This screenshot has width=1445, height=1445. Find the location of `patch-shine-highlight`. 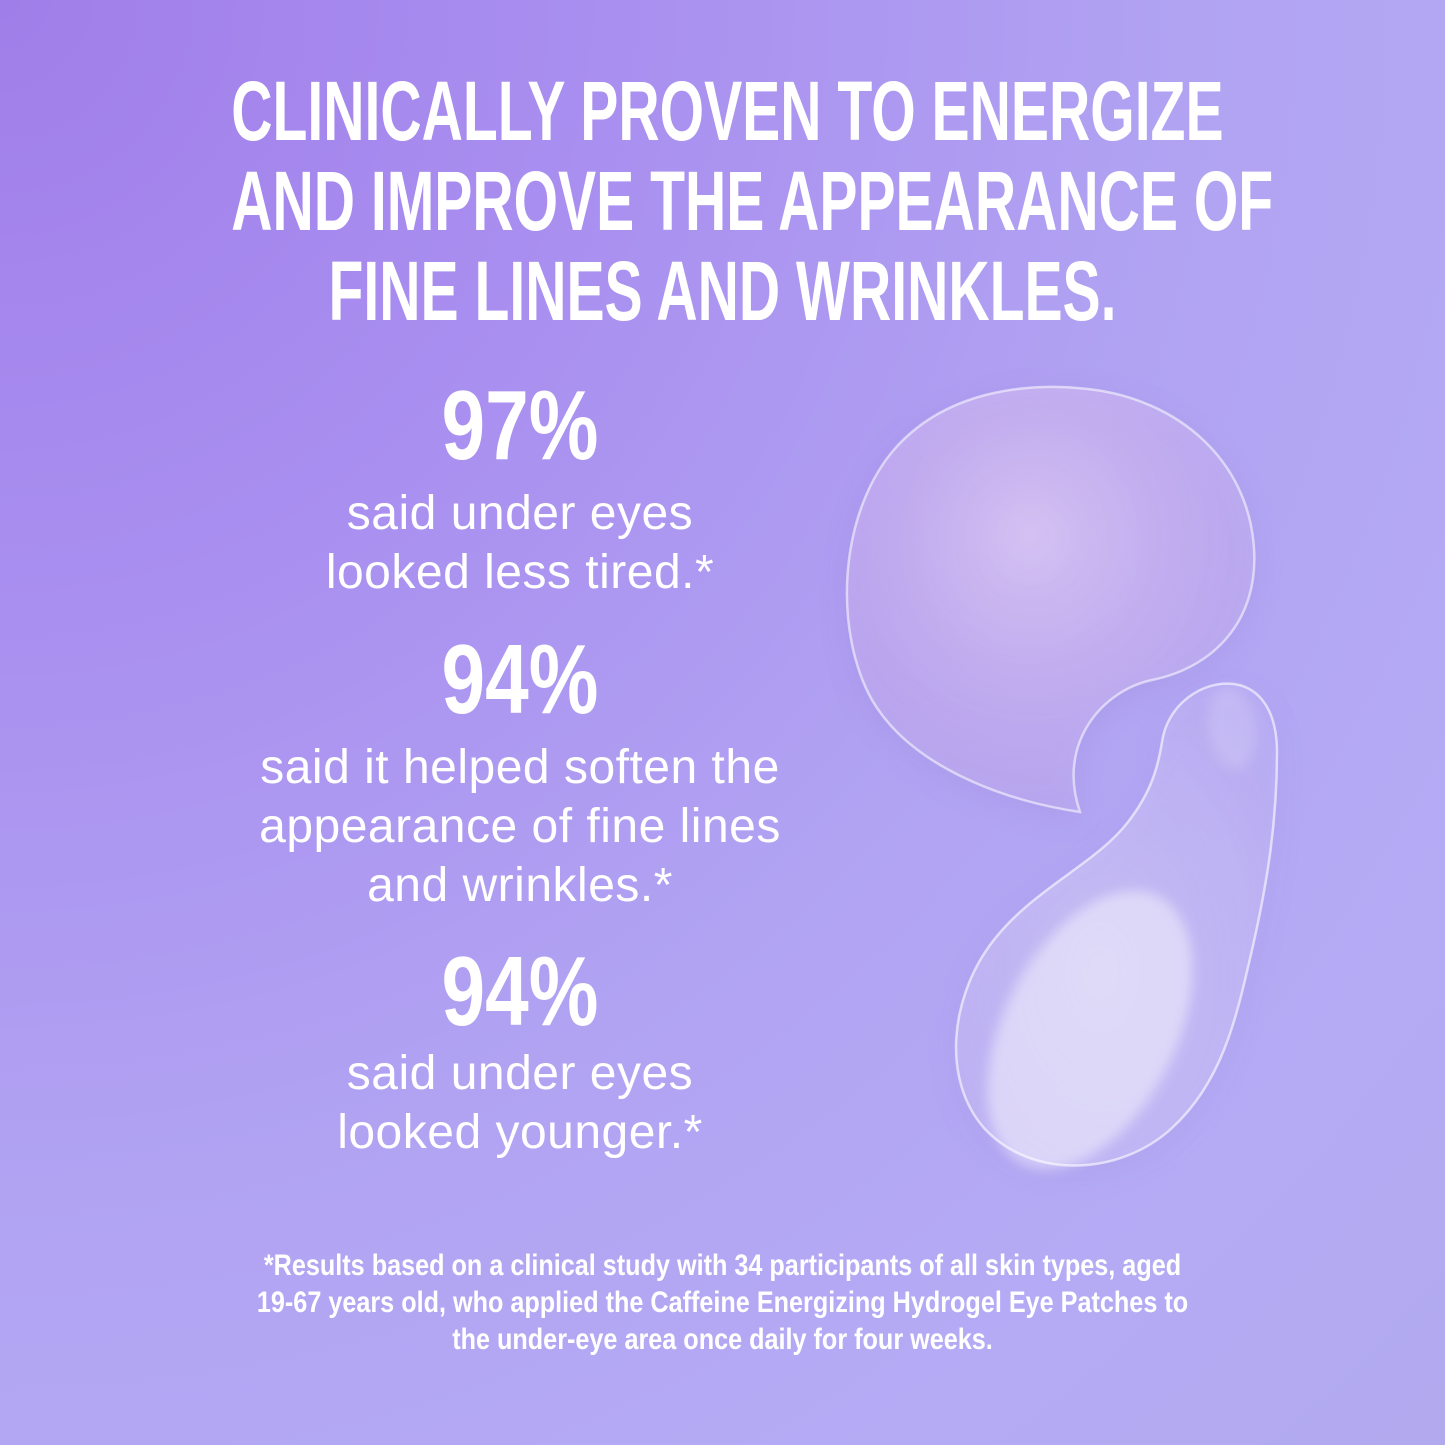

patch-shine-highlight is located at coordinates (1090, 1030).